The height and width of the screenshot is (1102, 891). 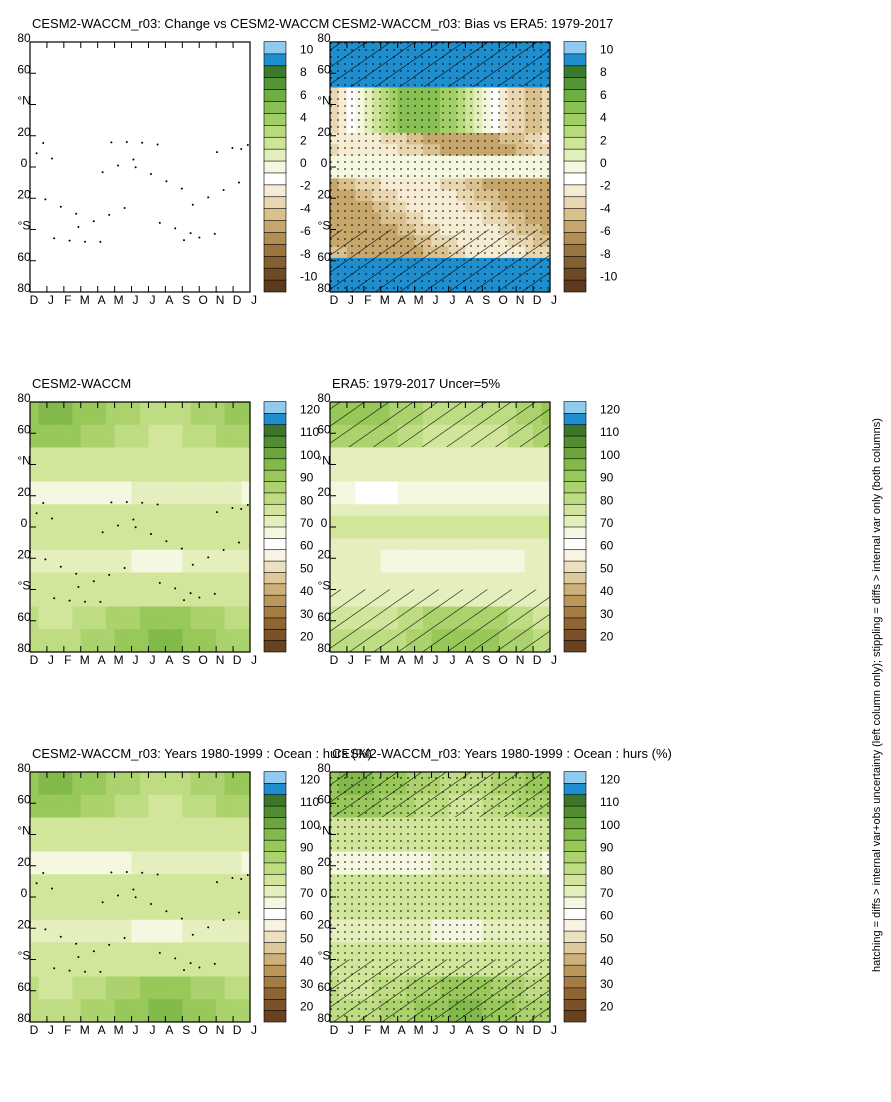 I want to click on colorbar-label: 20, so click(x=307, y=637).